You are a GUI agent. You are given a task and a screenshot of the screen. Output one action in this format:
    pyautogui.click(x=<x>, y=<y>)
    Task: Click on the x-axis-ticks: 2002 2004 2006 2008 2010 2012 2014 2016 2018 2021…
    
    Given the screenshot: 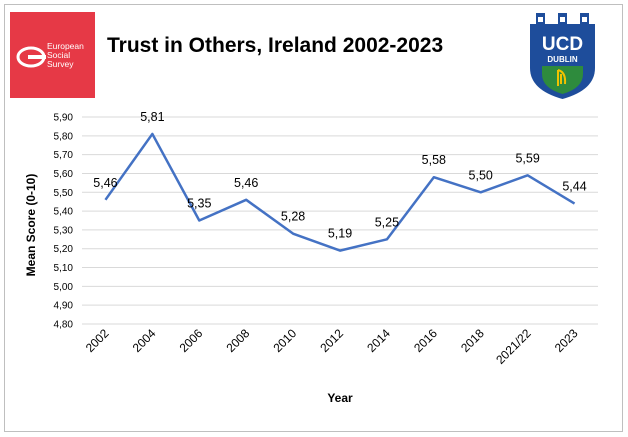 What is the action you would take?
    pyautogui.click(x=332, y=346)
    